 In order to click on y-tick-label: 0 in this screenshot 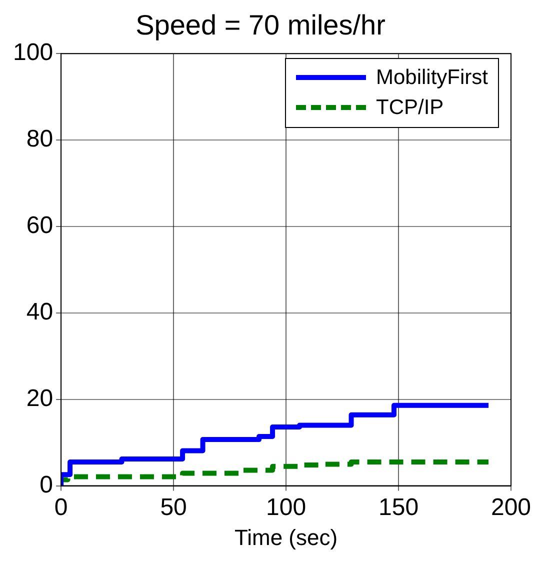, I will do `click(47, 484)`.